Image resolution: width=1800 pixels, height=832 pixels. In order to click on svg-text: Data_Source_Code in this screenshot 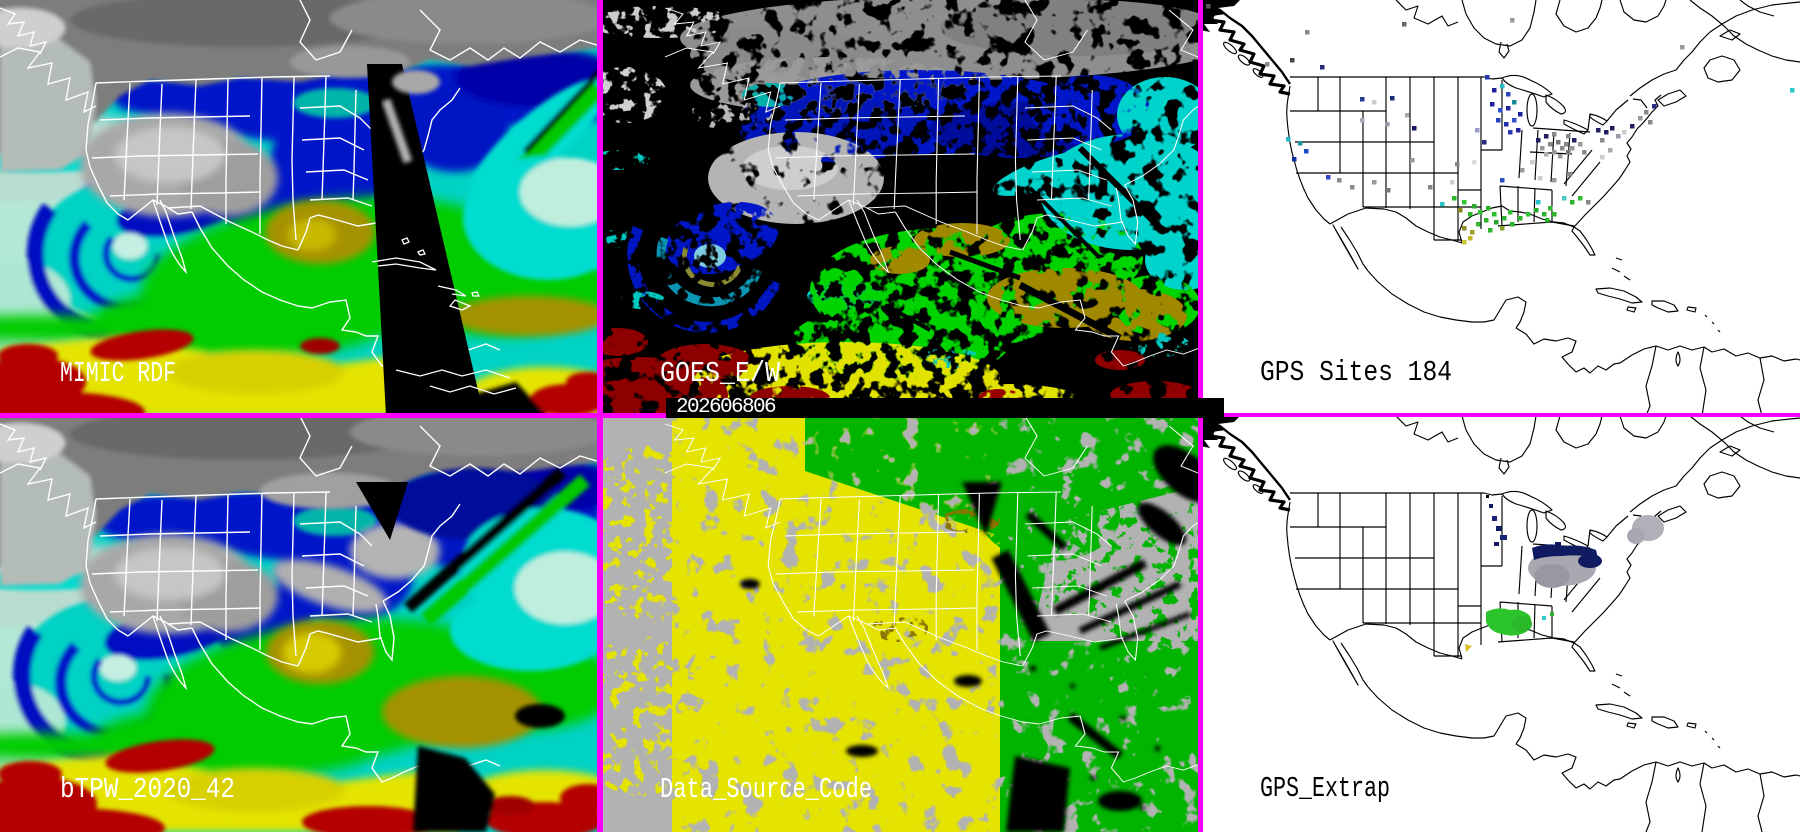, I will do `click(766, 789)`.